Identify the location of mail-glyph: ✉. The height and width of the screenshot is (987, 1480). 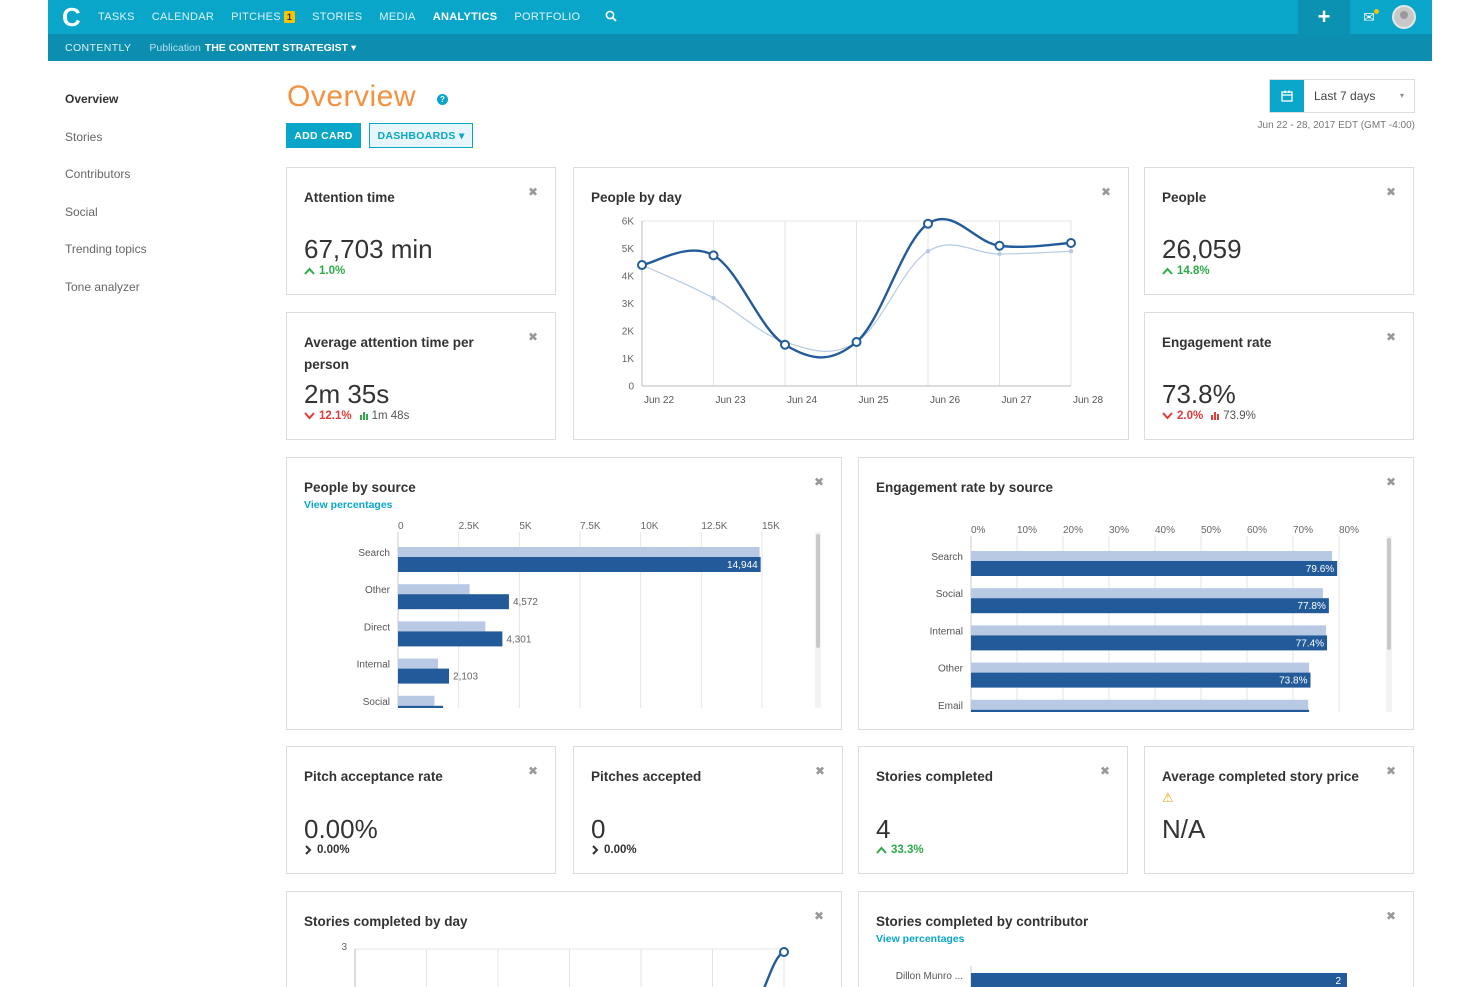
(1369, 16).